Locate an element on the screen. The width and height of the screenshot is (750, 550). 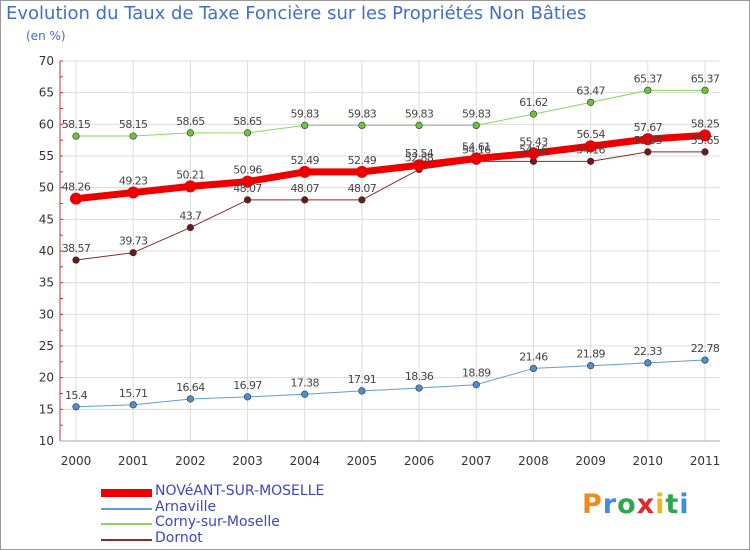
data-label: 57.67 is located at coordinates (648, 127).